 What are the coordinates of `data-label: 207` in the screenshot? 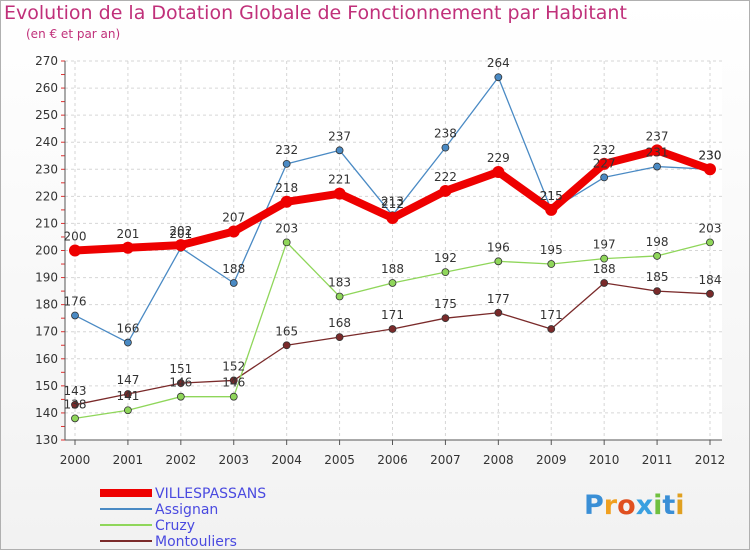 It's located at (233, 218).